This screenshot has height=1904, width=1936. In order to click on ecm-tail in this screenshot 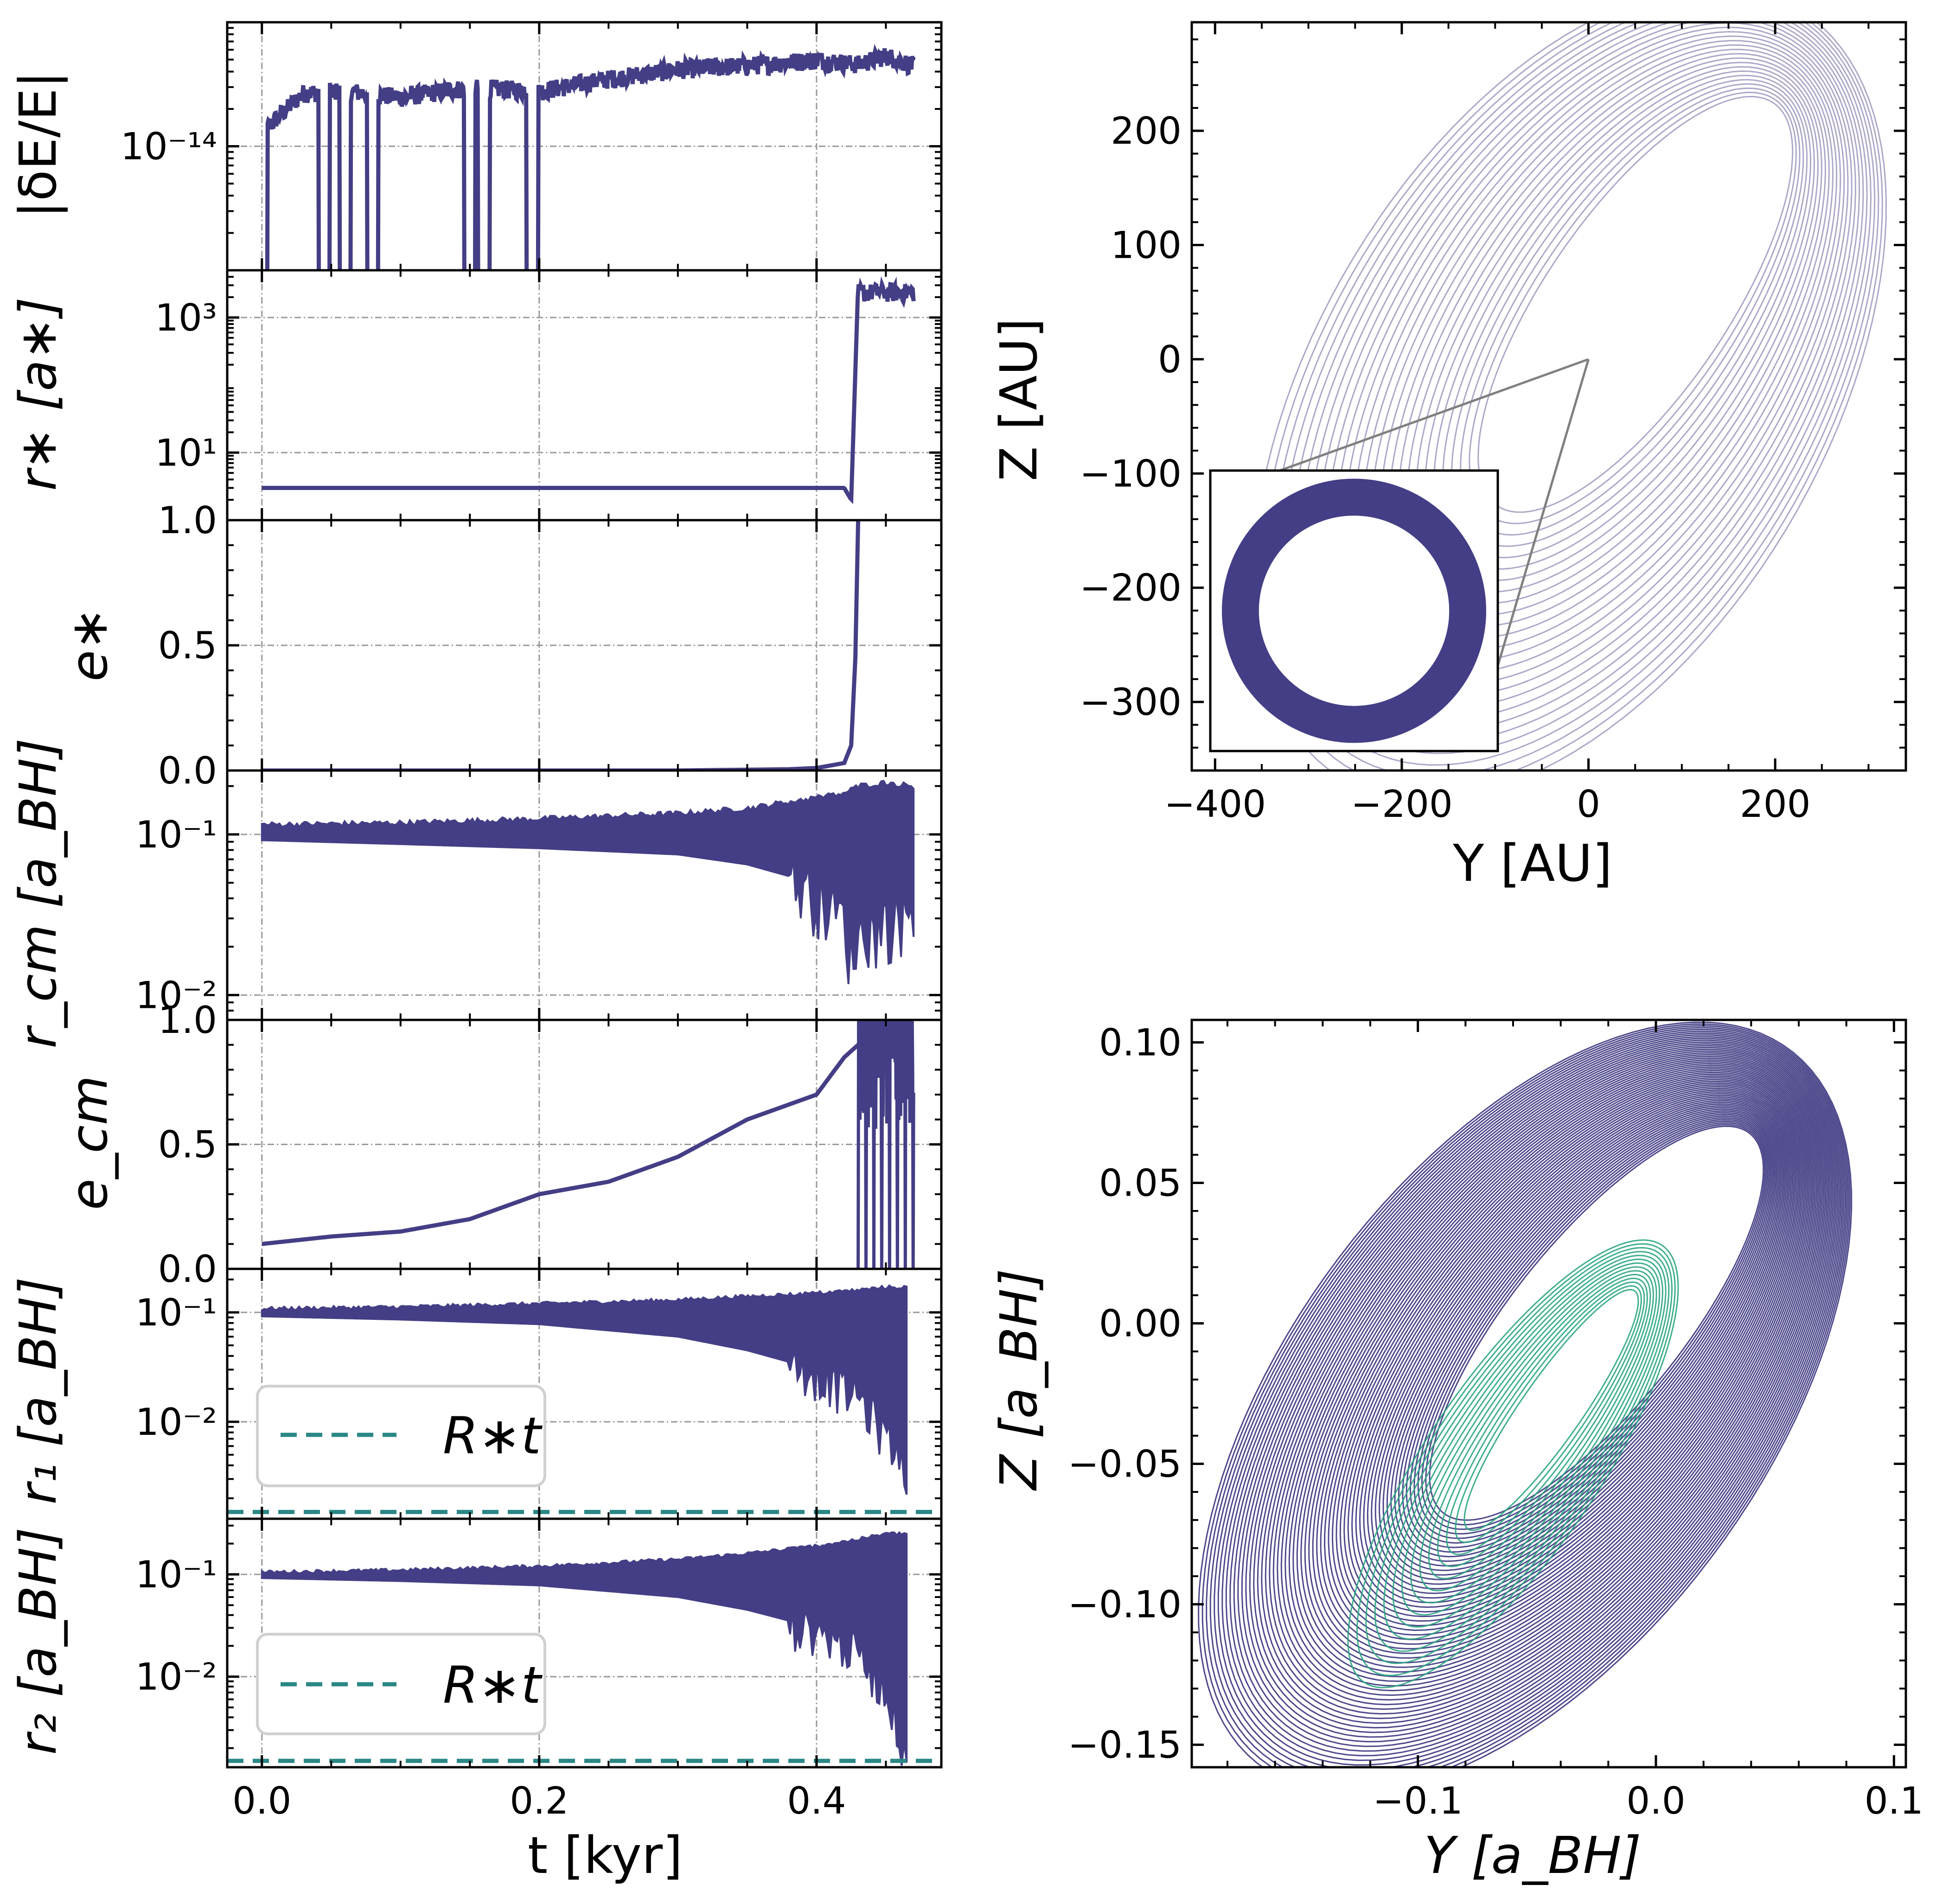, I will do `click(885, 1144)`.